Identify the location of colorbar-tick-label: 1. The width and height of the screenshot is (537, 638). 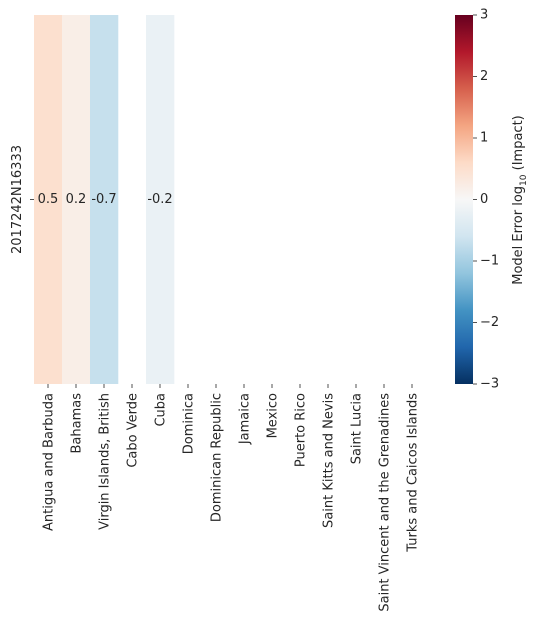
(484, 138).